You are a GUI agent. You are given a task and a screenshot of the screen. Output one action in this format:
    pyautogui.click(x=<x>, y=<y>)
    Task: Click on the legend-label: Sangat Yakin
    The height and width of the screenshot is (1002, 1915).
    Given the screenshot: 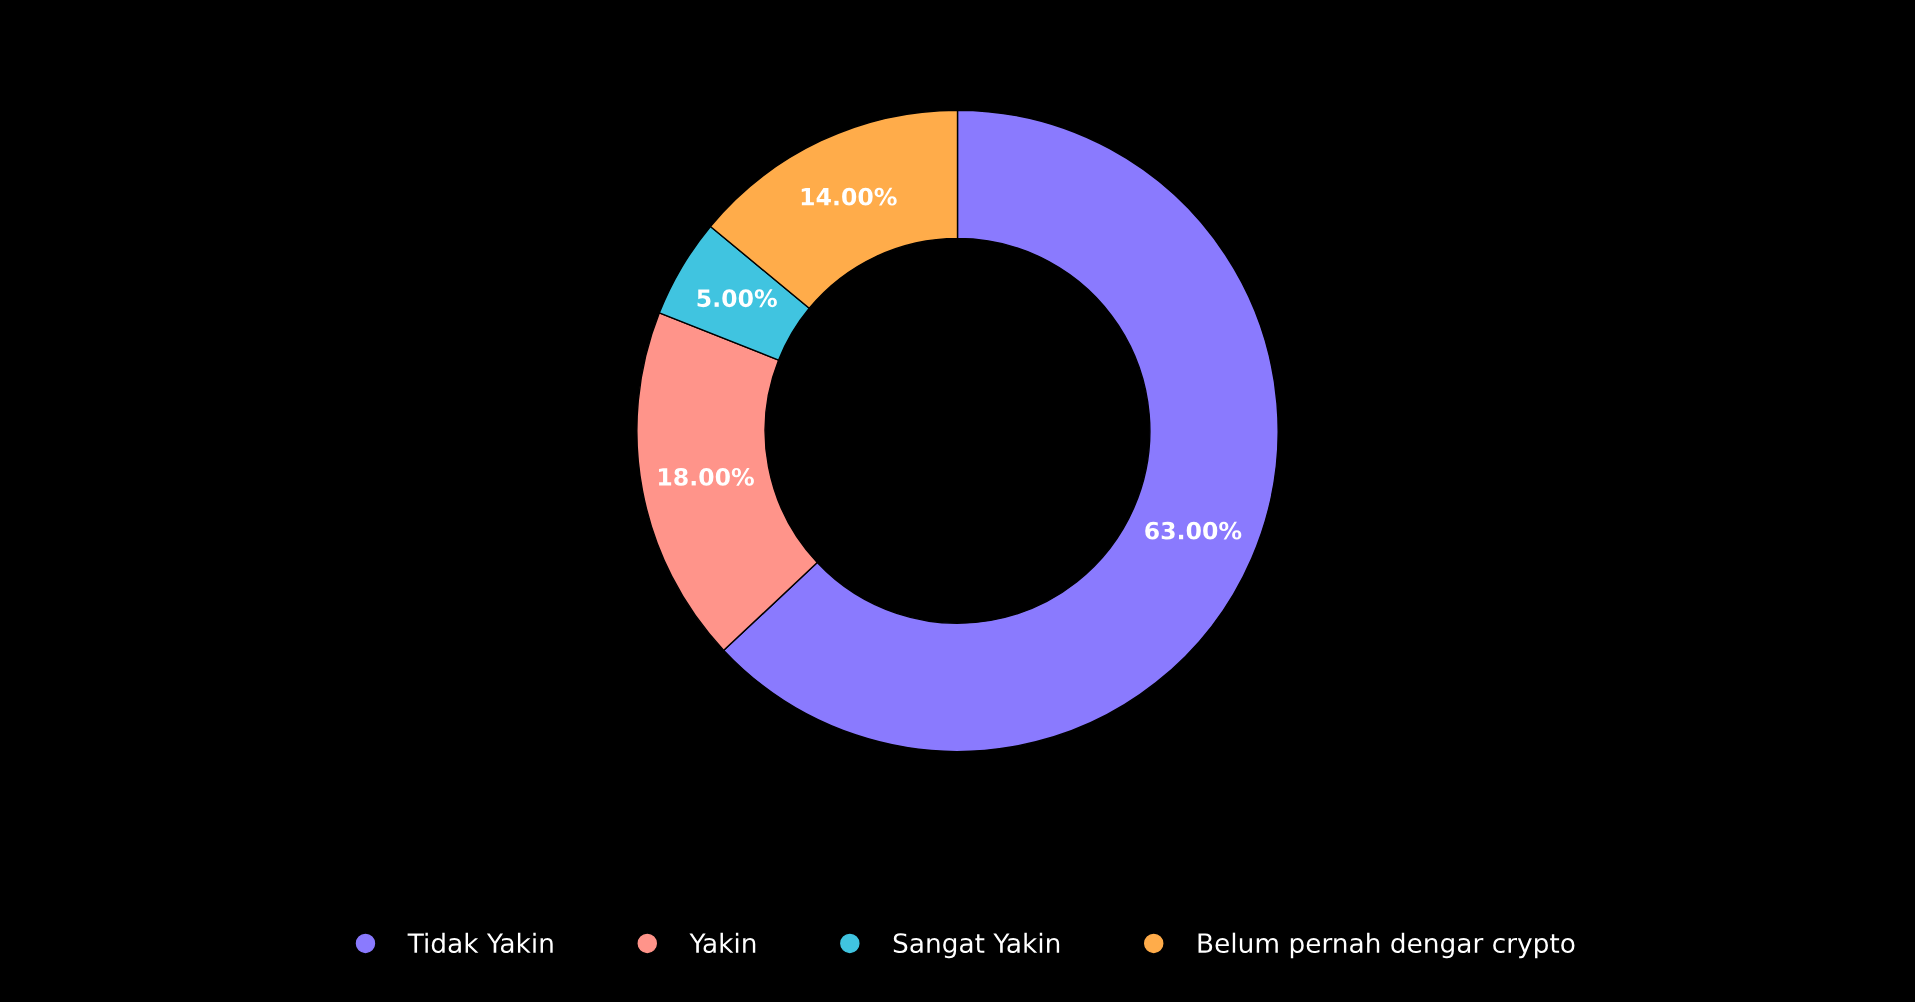 What is the action you would take?
    pyautogui.click(x=976, y=945)
    